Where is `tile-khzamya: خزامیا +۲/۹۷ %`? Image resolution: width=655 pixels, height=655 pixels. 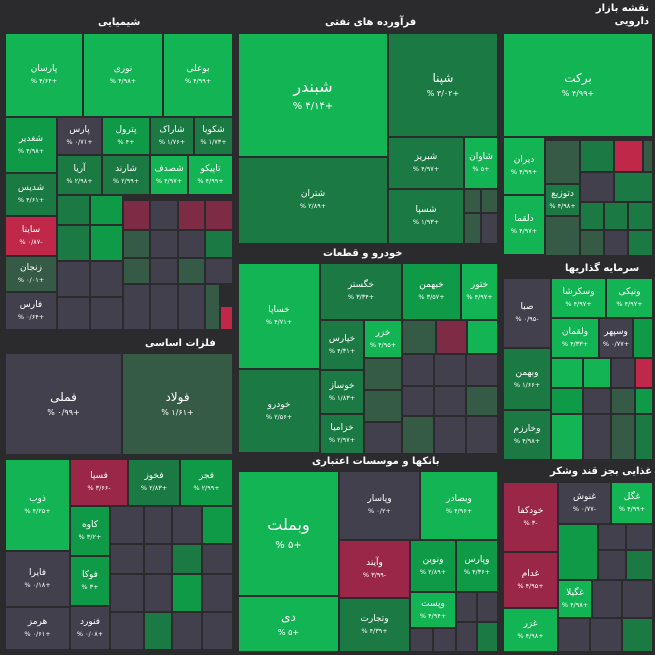 tile-khzamya: خزامیا +۲/۹۷ % is located at coordinates (342, 434).